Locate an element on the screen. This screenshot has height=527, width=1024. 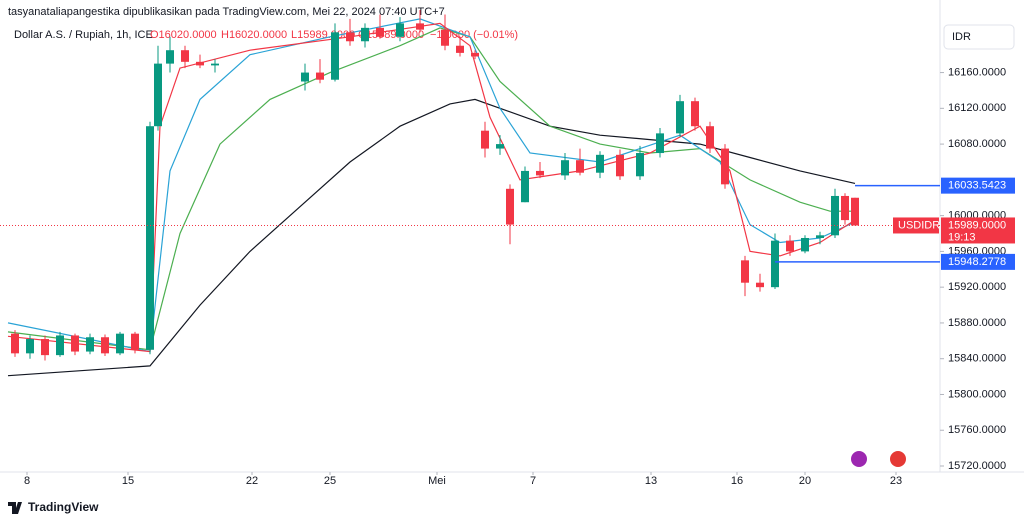
currency-button is located at coordinates (979, 37).